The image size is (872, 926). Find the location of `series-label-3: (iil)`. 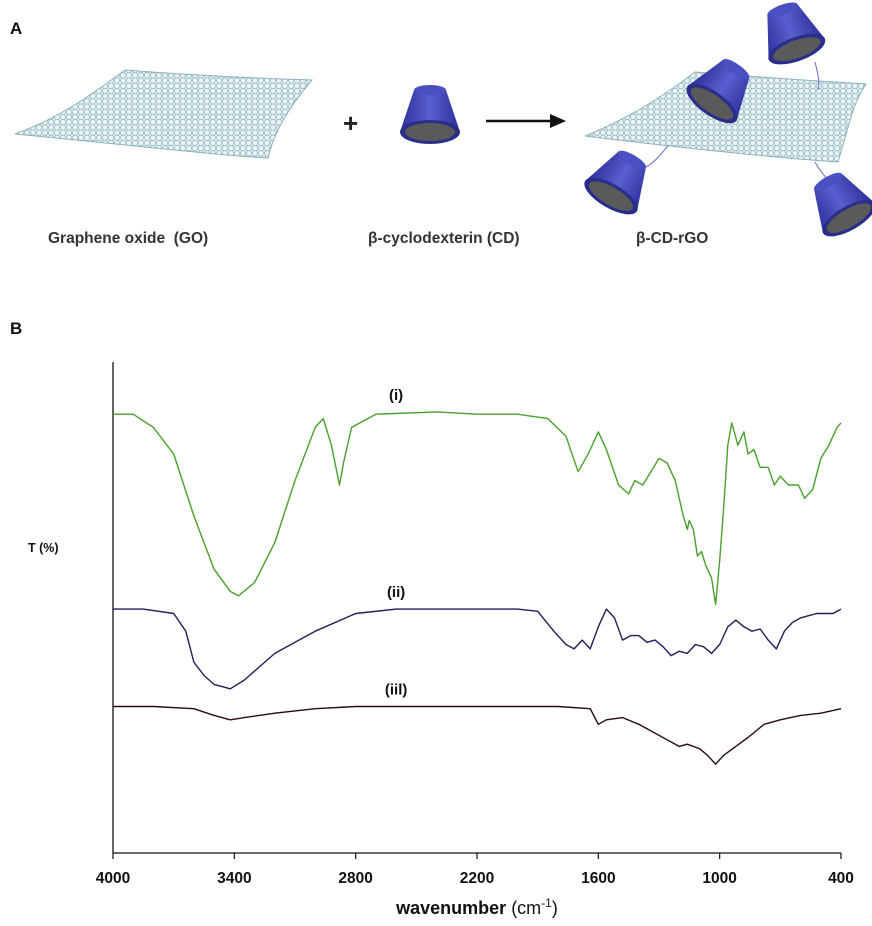

series-label-3: (iil) is located at coordinates (396, 690).